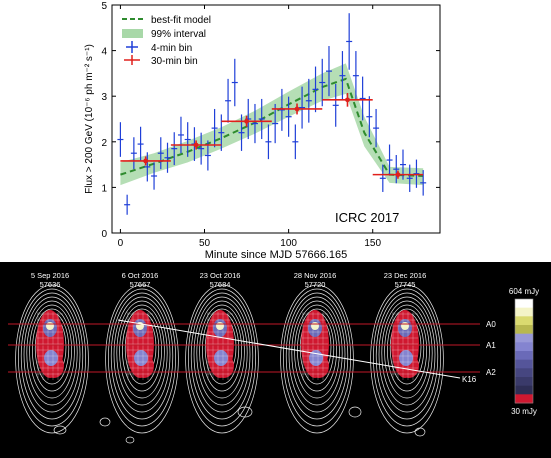  I want to click on colorbar, so click(524, 351).